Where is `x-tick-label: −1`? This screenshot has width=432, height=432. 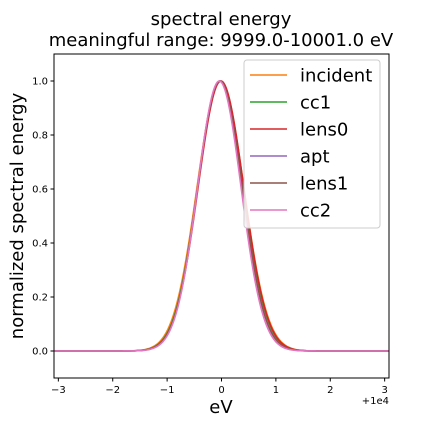
x-tick-label: −1 is located at coordinates (167, 390).